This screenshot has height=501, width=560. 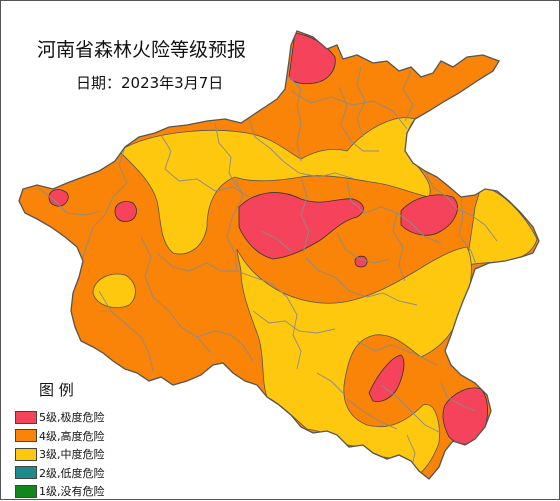 What do you see at coordinates (312, 58) in the screenshot?
I see `zone-level5-north-tip` at bounding box center [312, 58].